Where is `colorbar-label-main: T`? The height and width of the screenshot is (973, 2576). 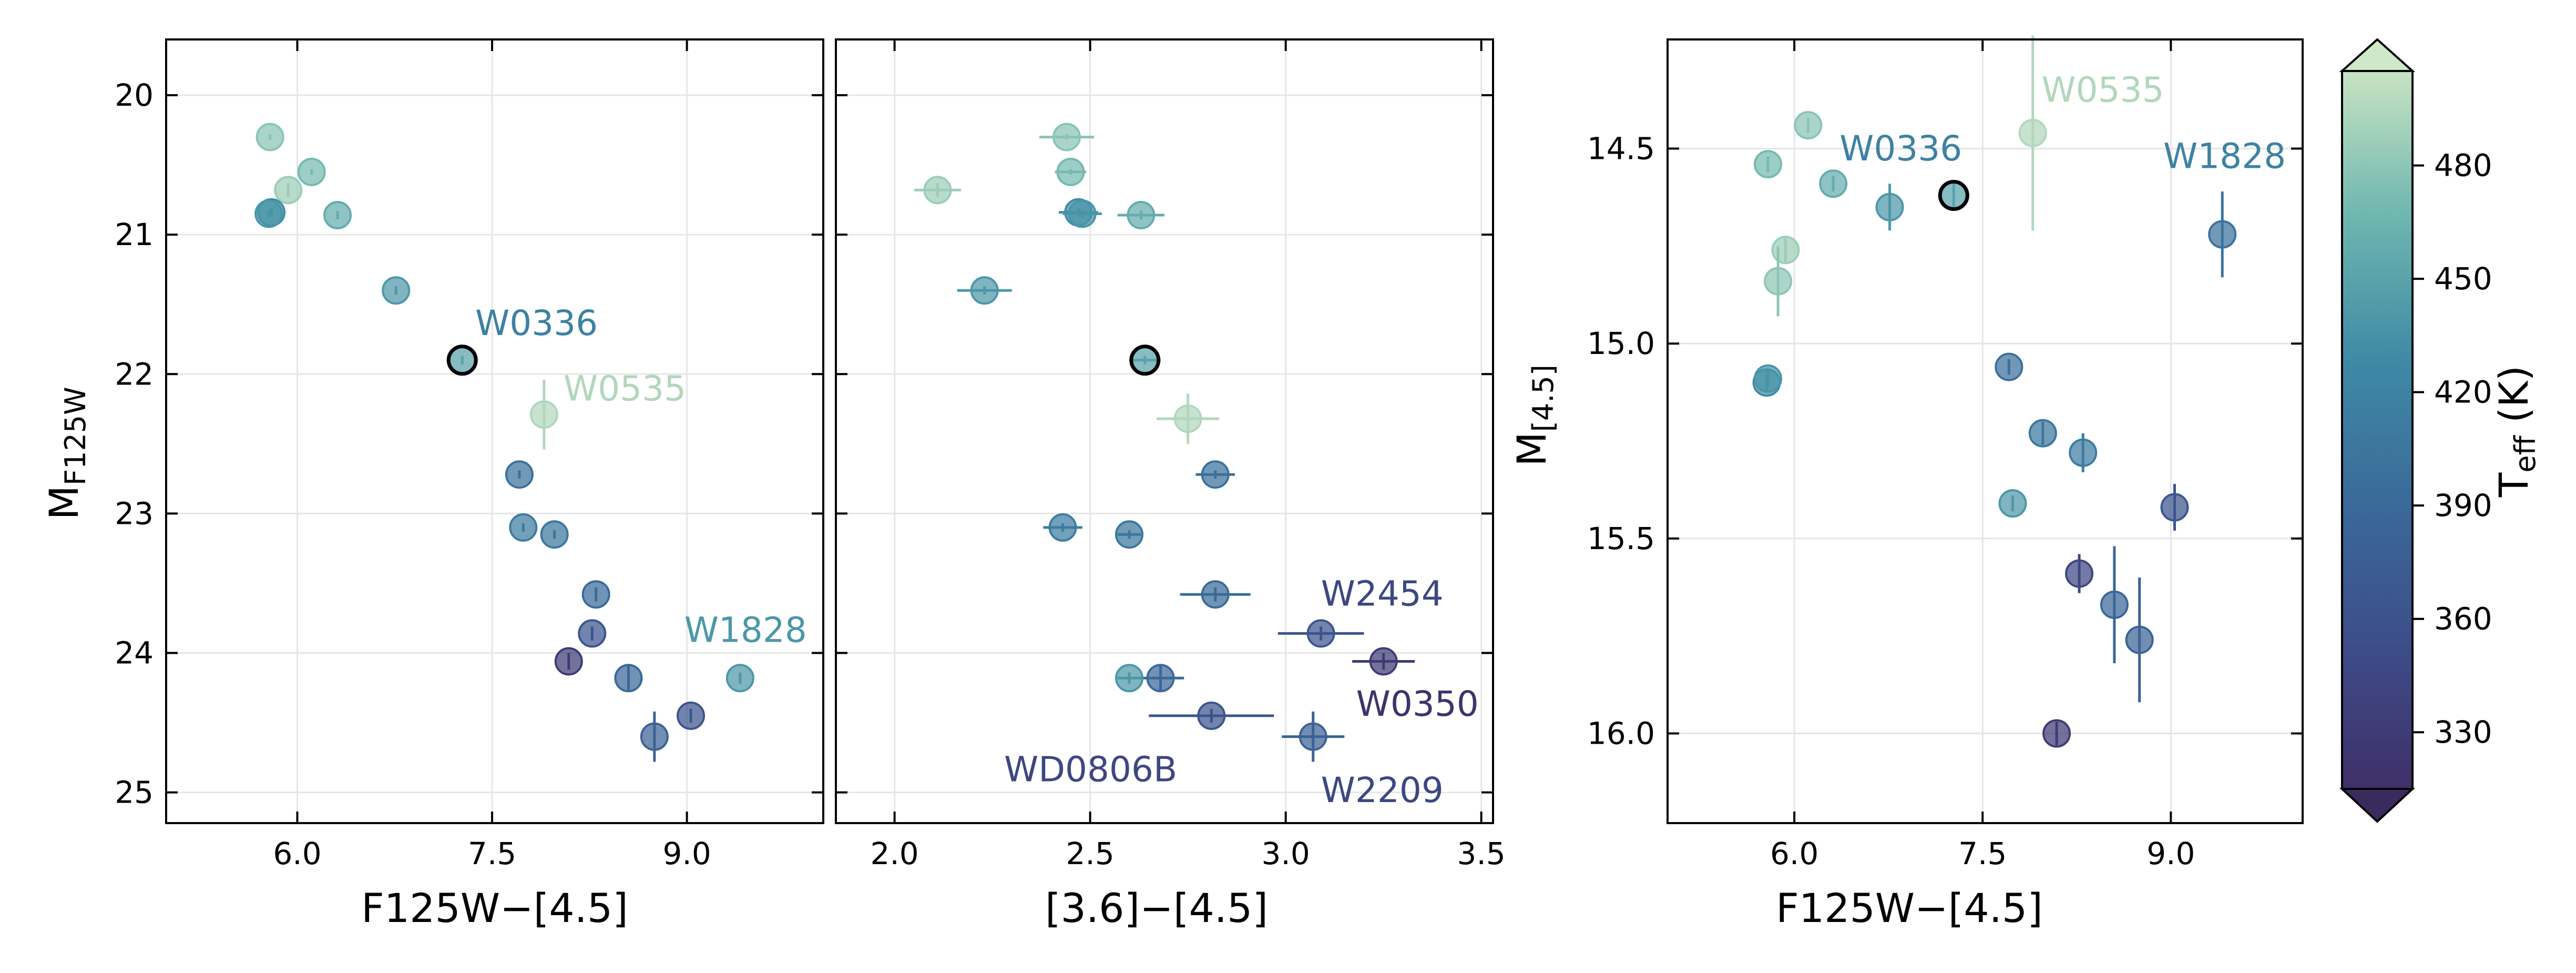
colorbar-label-main: T is located at coordinates (2513, 485).